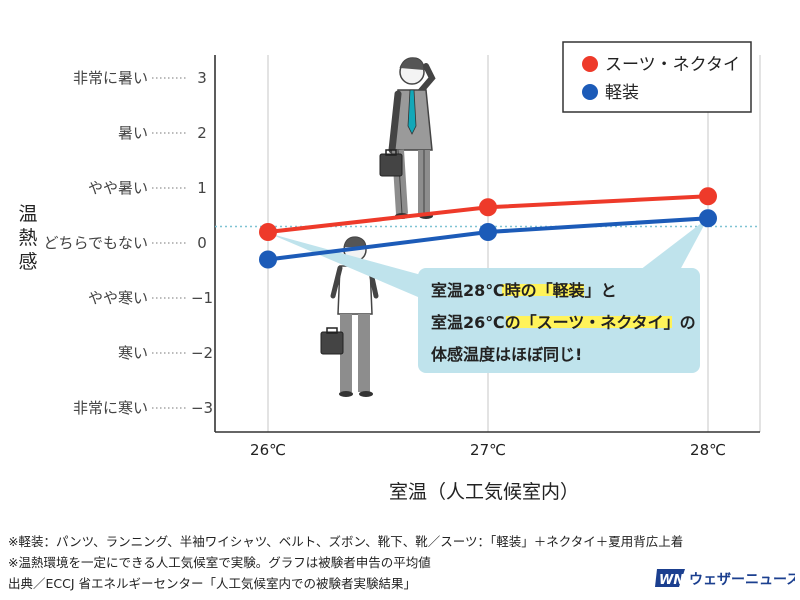 The image size is (800, 600). I want to click on suit-man-illustration, so click(407, 138).